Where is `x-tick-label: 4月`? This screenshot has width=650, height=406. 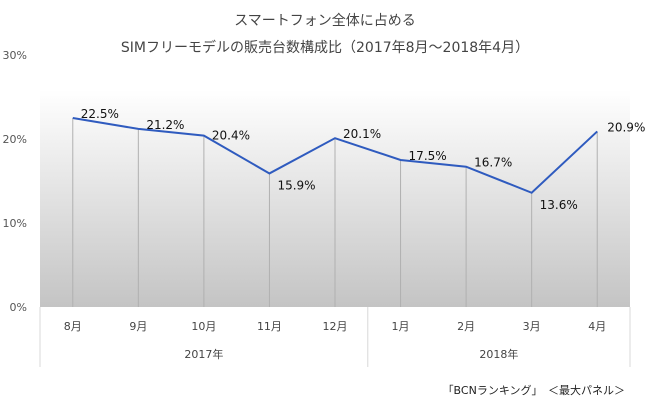 x-tick-label: 4月 is located at coordinates (597, 326).